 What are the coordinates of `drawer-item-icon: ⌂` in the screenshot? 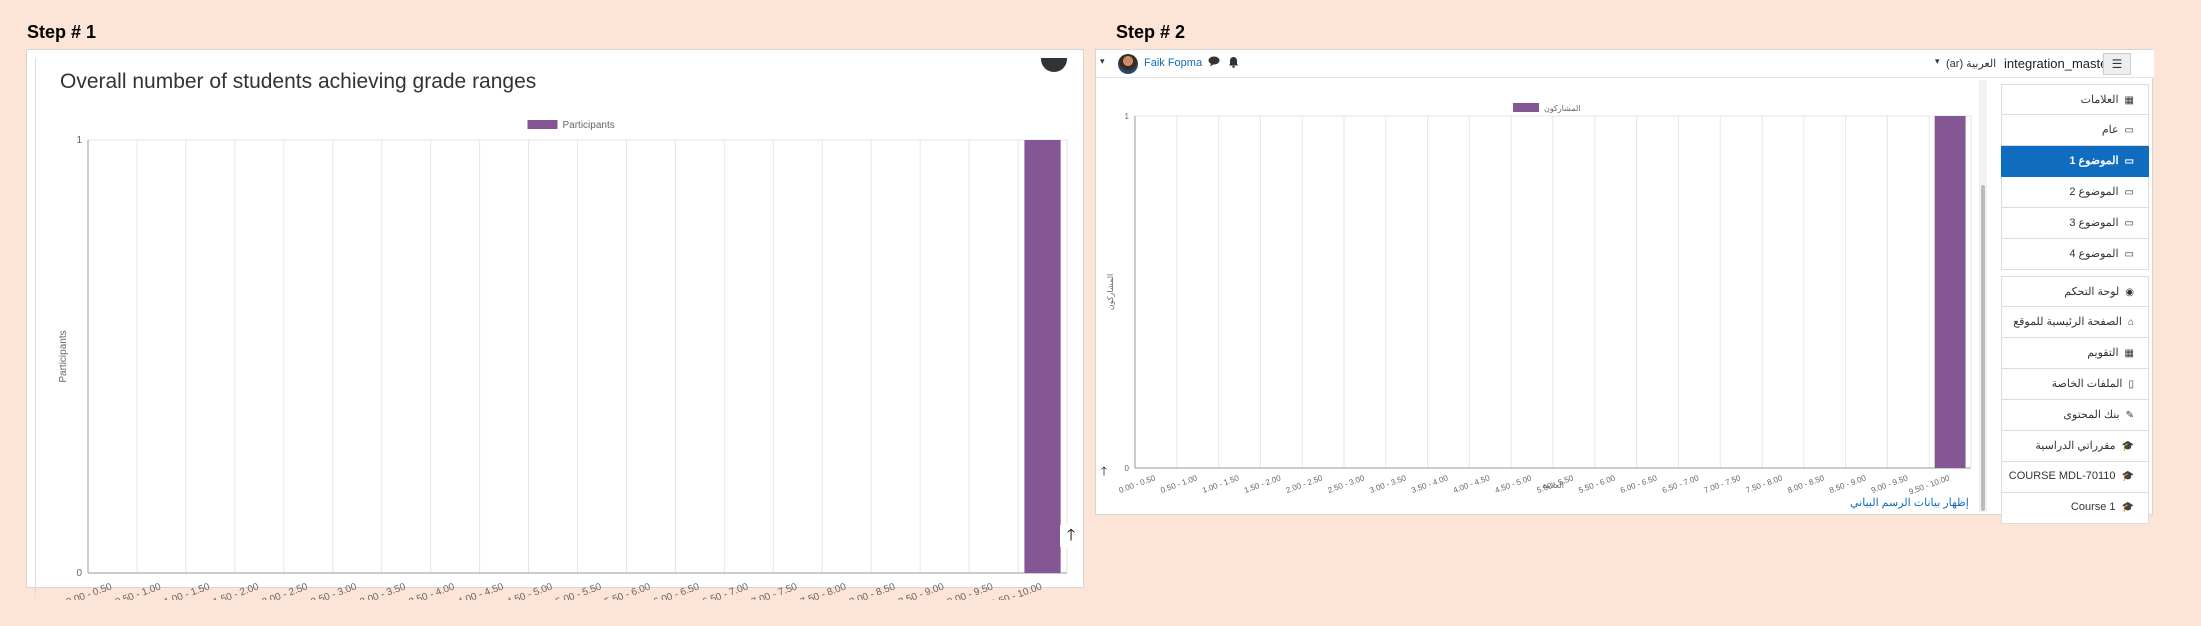 It's located at (2130, 322).